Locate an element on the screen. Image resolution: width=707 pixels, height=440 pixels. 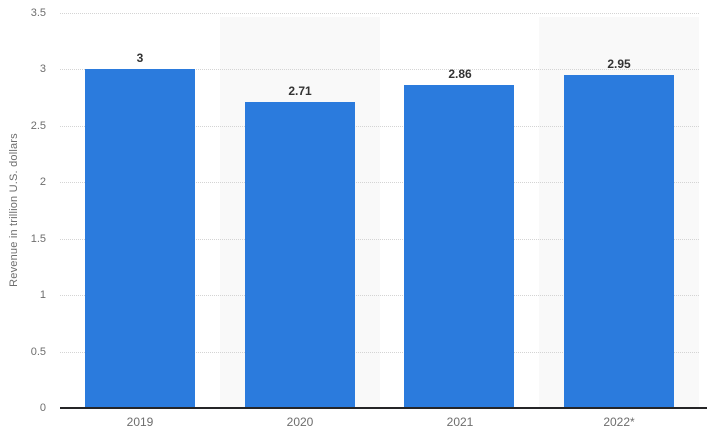
gridline-0.5 is located at coordinates (379, 352).